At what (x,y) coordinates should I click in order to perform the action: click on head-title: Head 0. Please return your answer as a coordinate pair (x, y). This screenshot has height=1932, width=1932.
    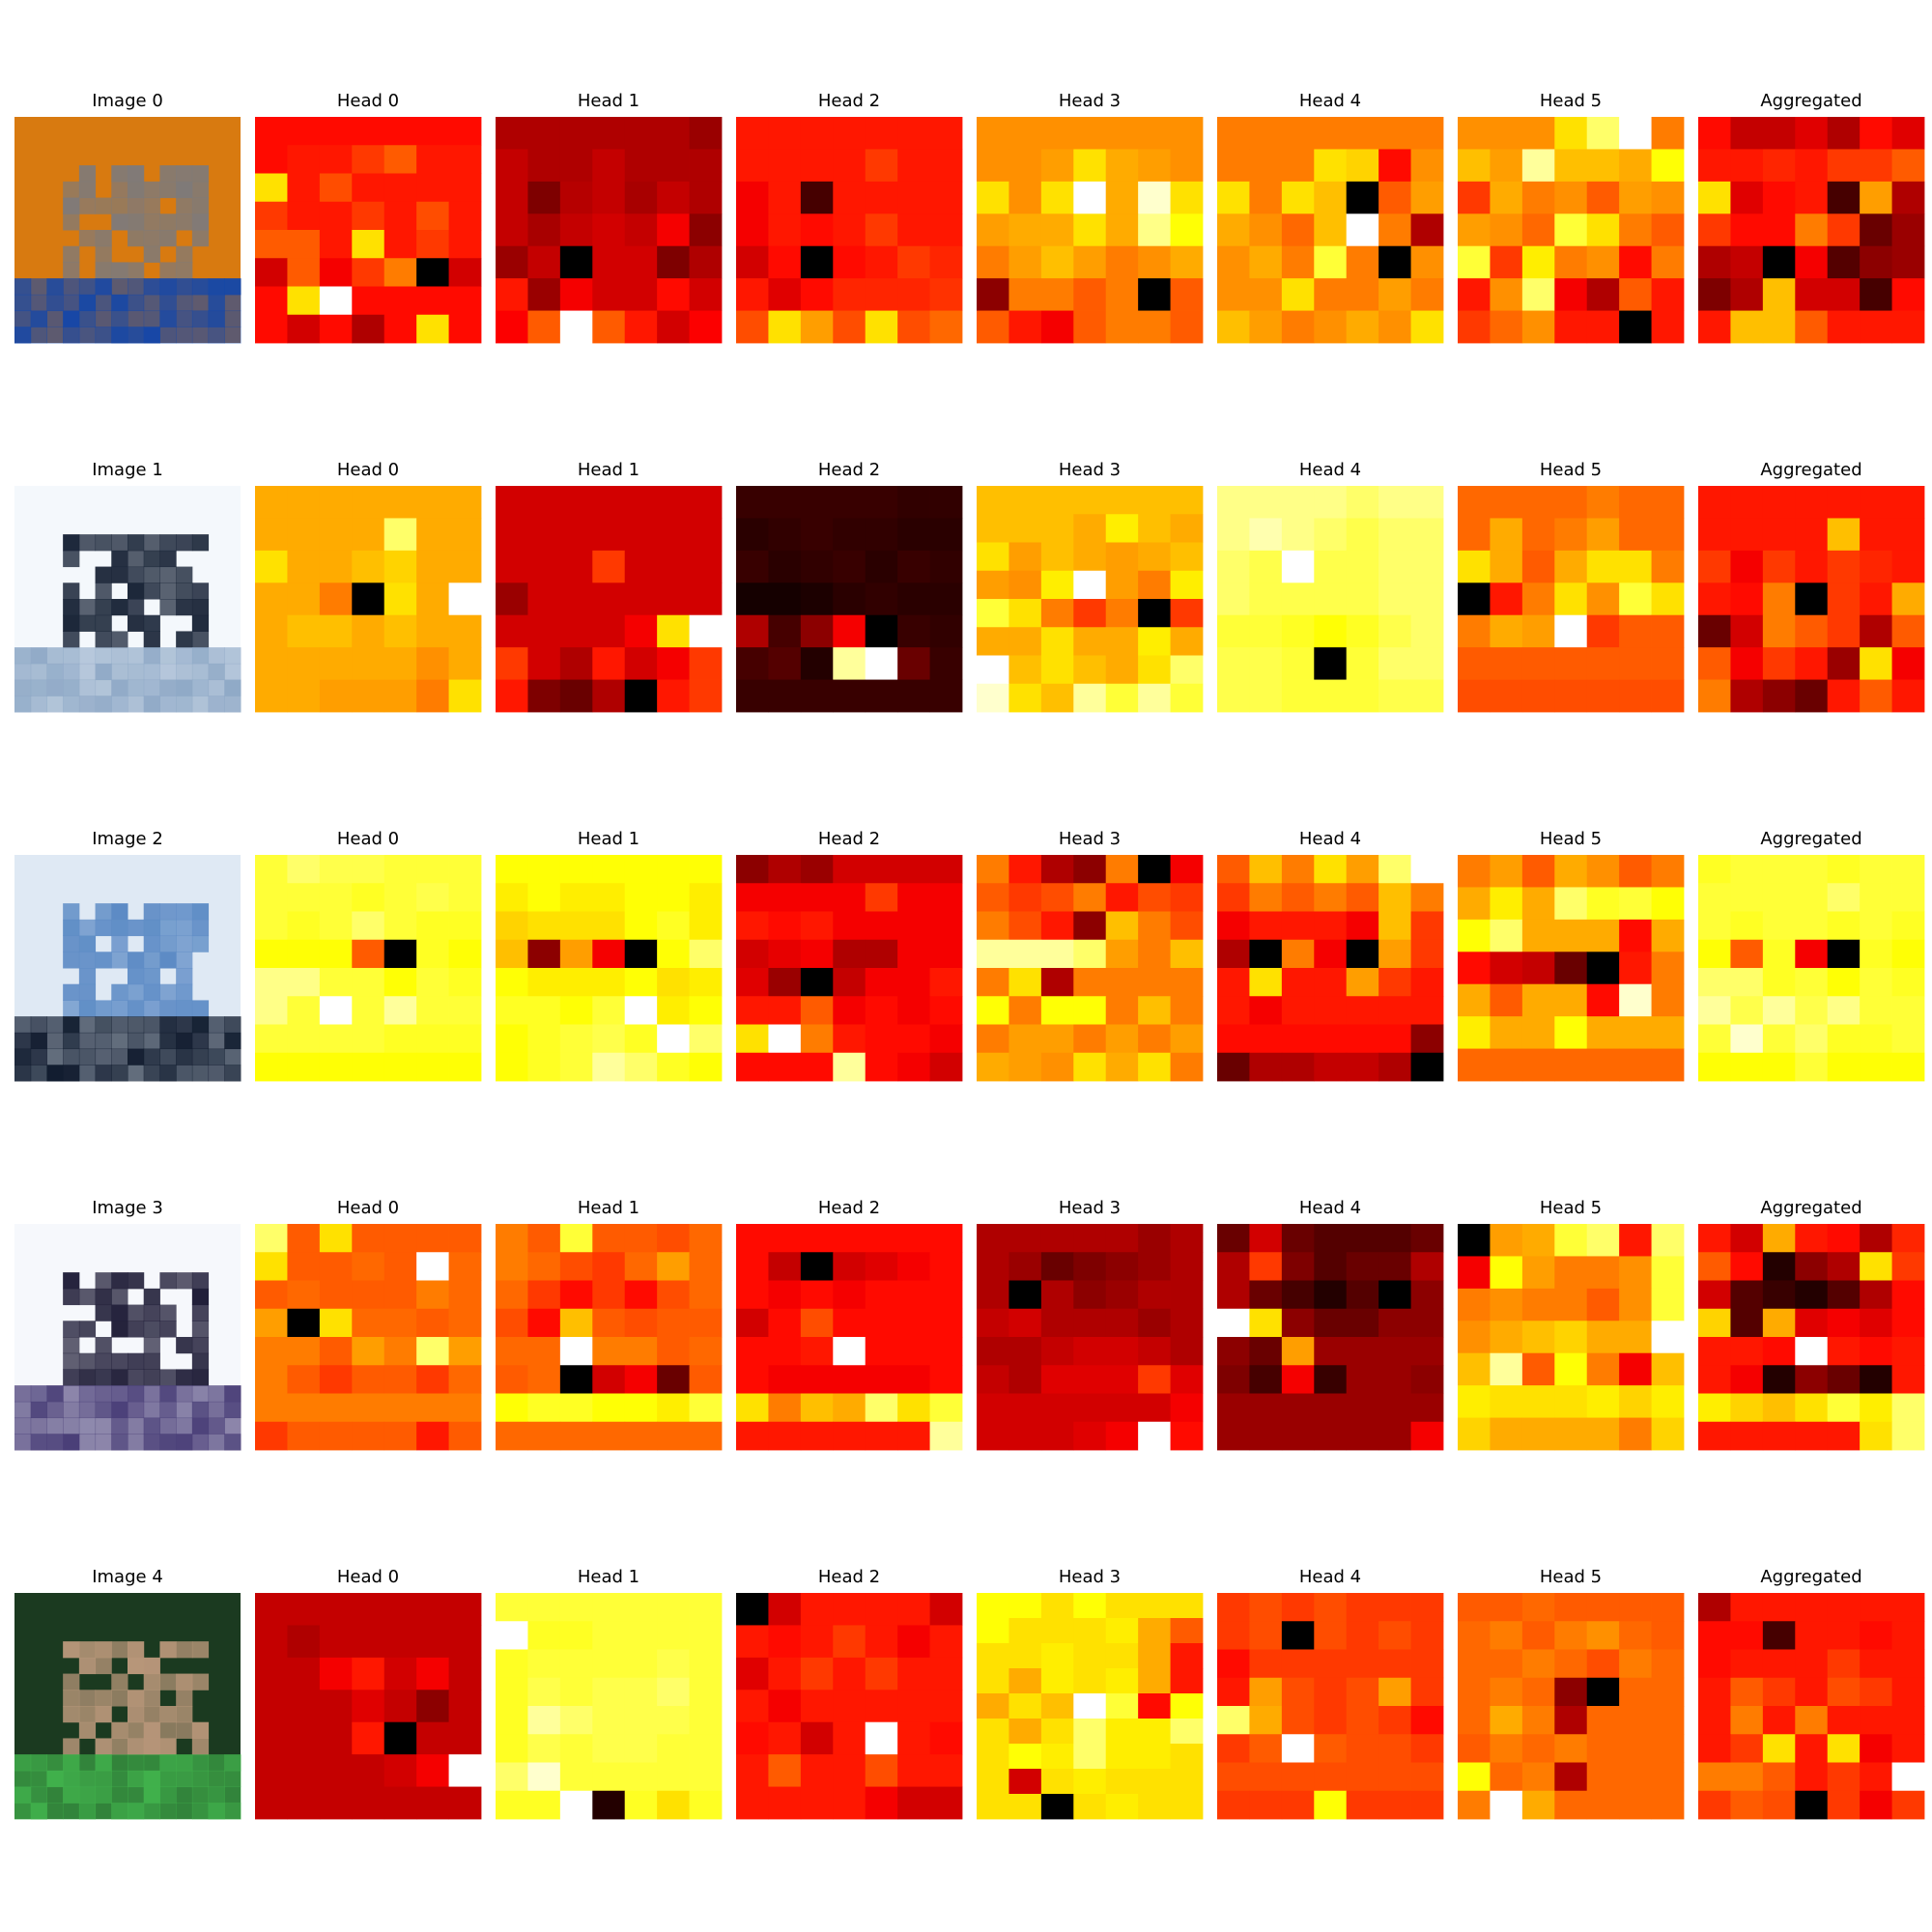
    Looking at the image, I should click on (368, 101).